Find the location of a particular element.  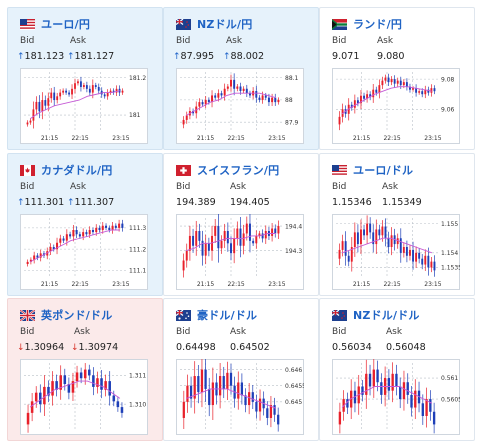

pair-title: カナダドル/円 is located at coordinates (77, 170).